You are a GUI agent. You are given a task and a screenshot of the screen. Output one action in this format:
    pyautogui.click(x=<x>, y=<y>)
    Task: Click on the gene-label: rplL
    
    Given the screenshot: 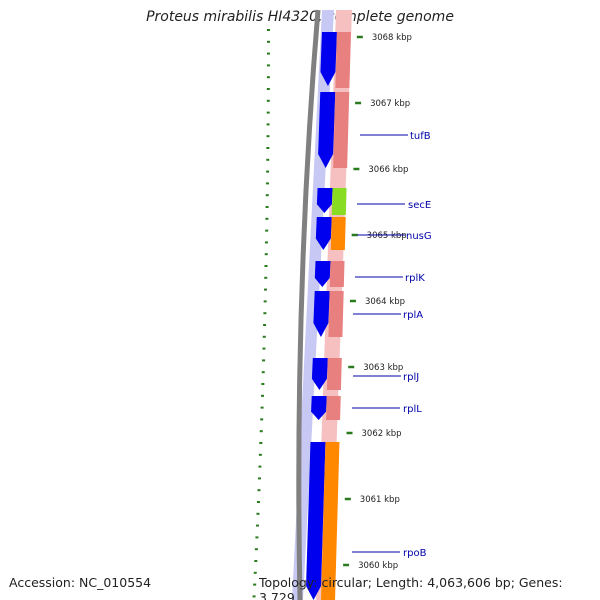 What is the action you would take?
    pyautogui.click(x=412, y=409)
    